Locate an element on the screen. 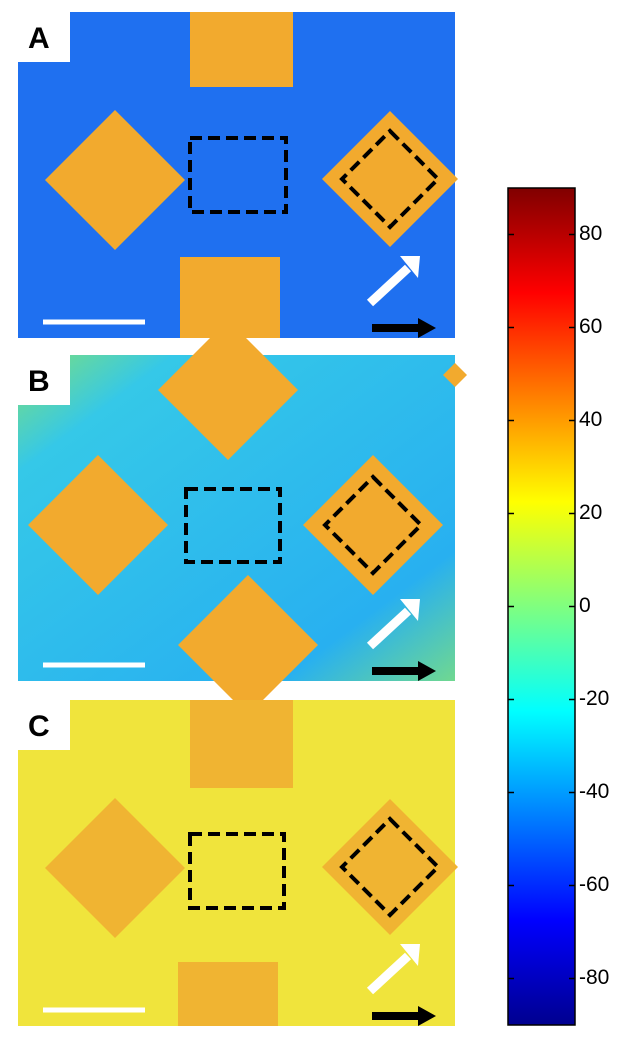 The width and height of the screenshot is (640, 1050). colorbar is located at coordinates (541, 606).